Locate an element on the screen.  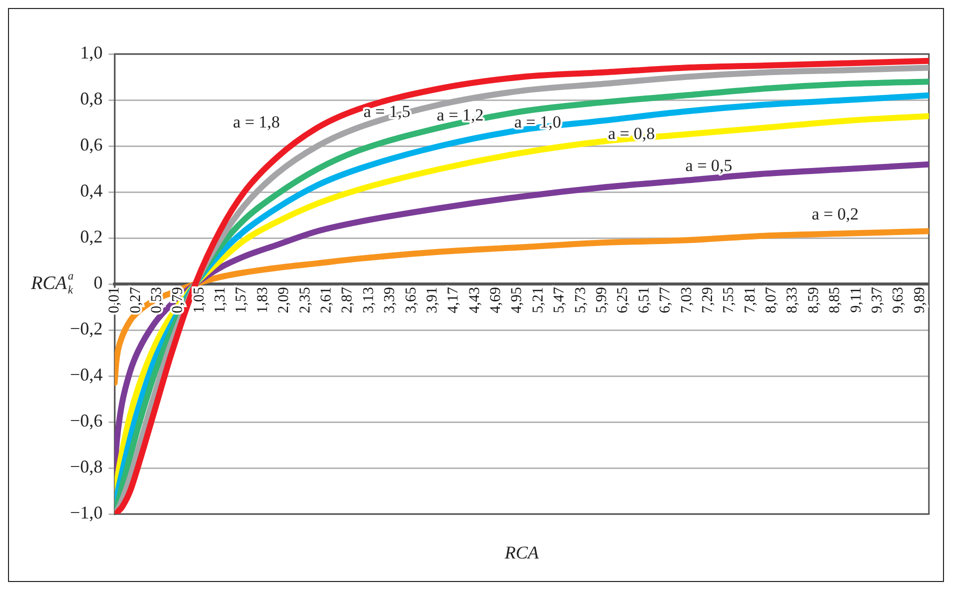
x-tick-label: 1,31 is located at coordinates (220, 300).